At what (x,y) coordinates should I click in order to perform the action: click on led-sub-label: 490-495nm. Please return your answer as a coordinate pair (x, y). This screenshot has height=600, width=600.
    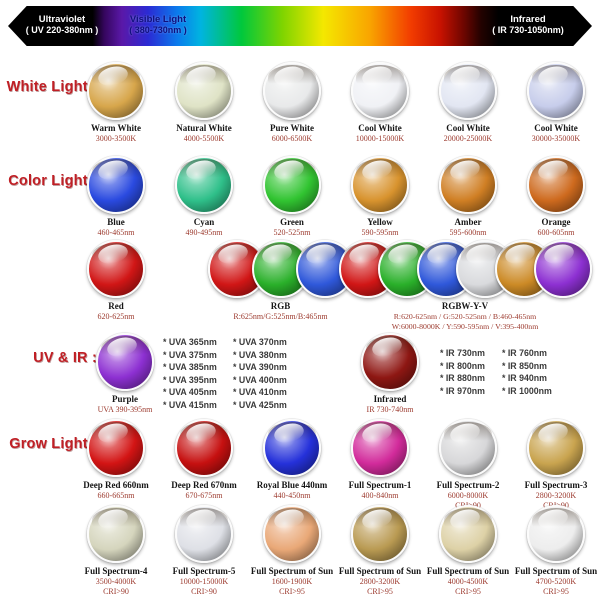
    Looking at the image, I should click on (204, 233).